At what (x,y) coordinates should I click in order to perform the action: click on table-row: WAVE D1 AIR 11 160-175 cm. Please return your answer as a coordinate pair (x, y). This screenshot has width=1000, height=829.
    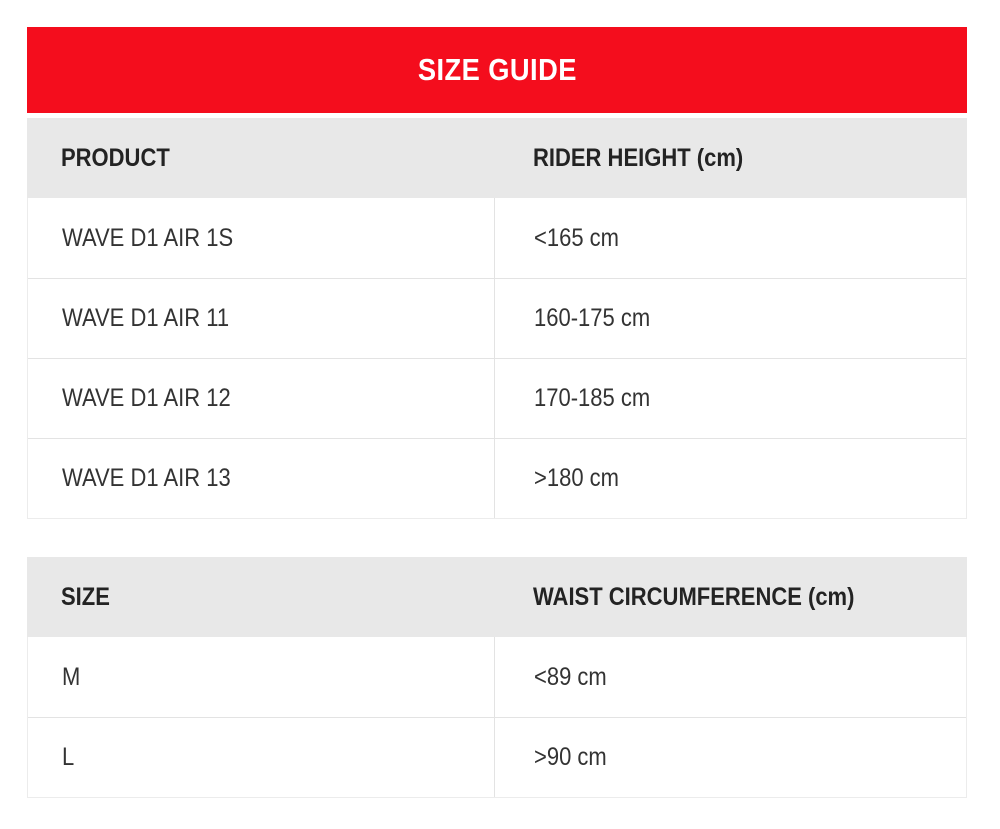
    Looking at the image, I should click on (497, 318).